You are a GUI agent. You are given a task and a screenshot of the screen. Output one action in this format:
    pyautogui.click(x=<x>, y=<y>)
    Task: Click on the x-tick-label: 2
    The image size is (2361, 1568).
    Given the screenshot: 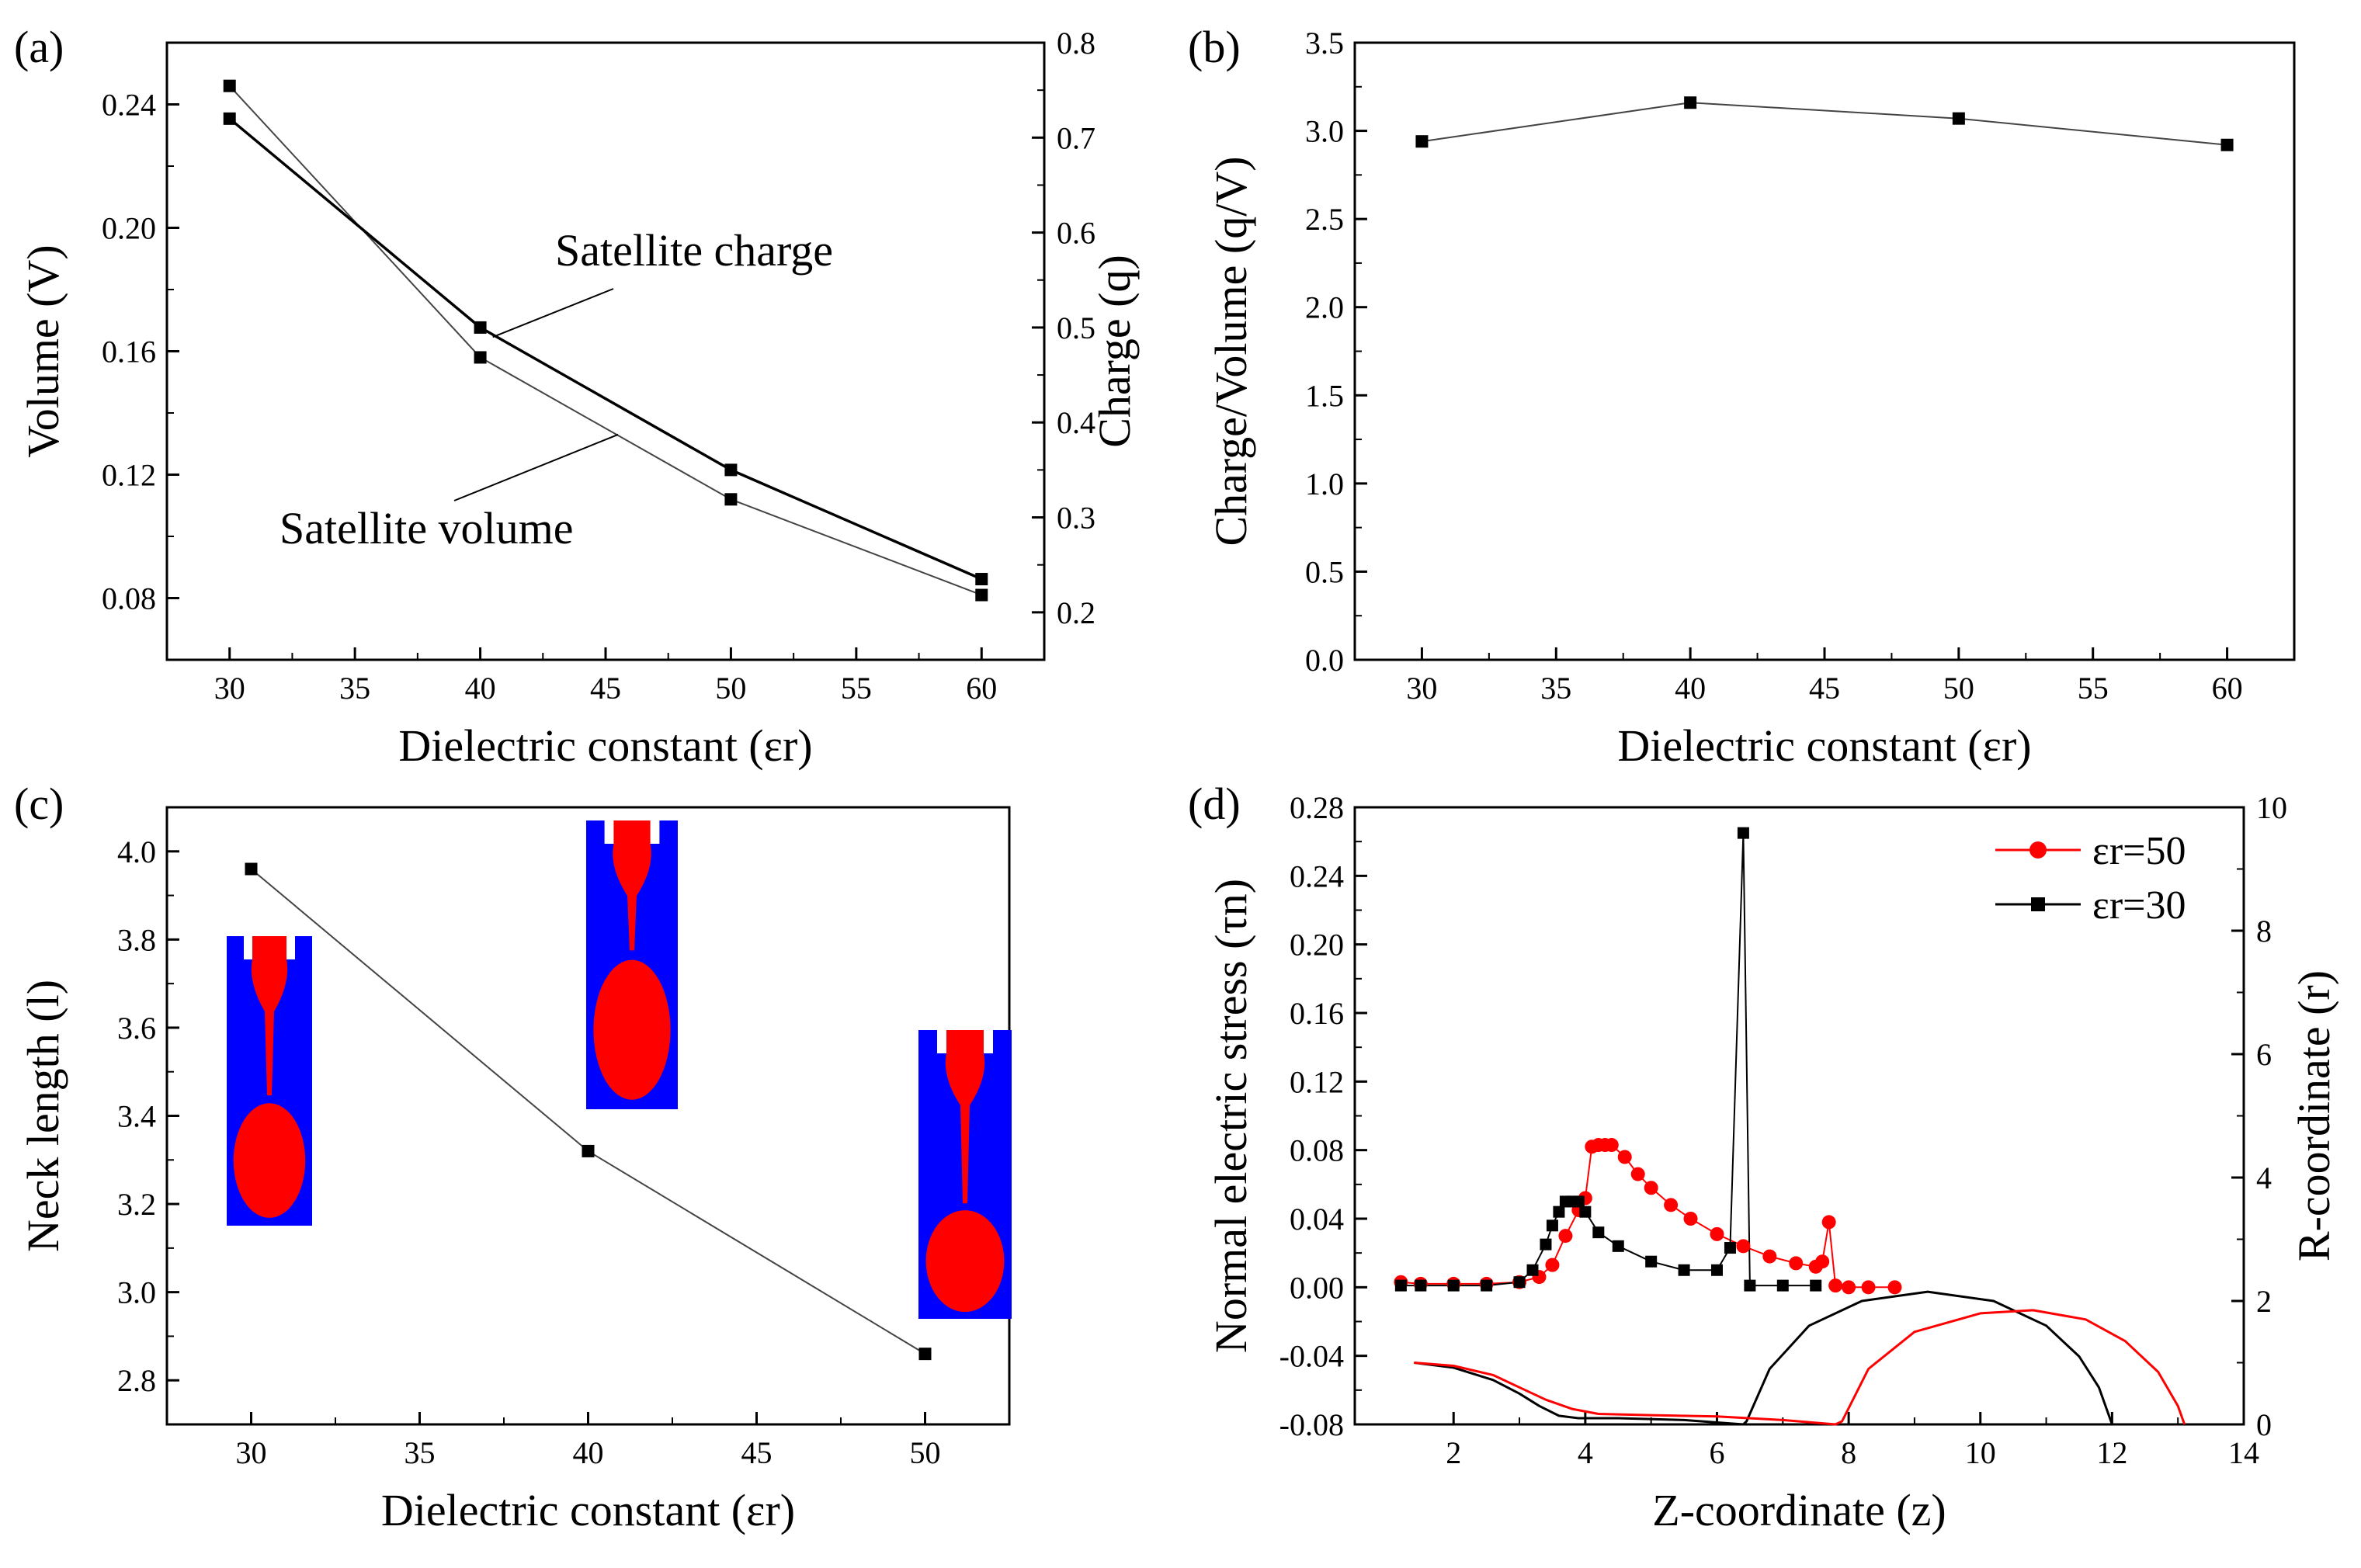 What is the action you would take?
    pyautogui.click(x=1454, y=1452)
    